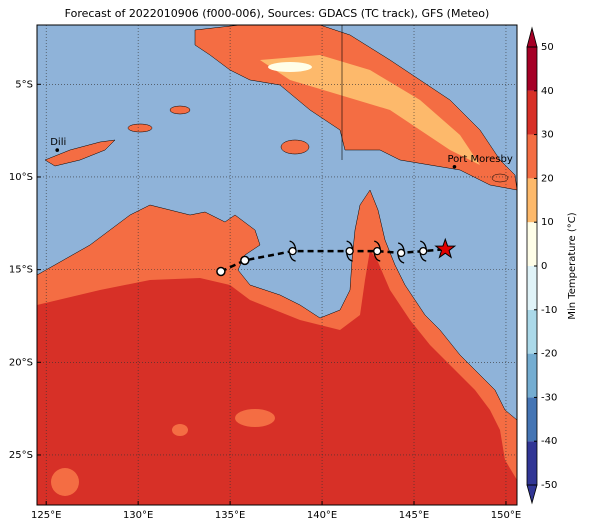 This screenshot has height=529, width=591. Describe the element at coordinates (21, 455) in the screenshot. I see `y-tick-label: 25°S` at that location.